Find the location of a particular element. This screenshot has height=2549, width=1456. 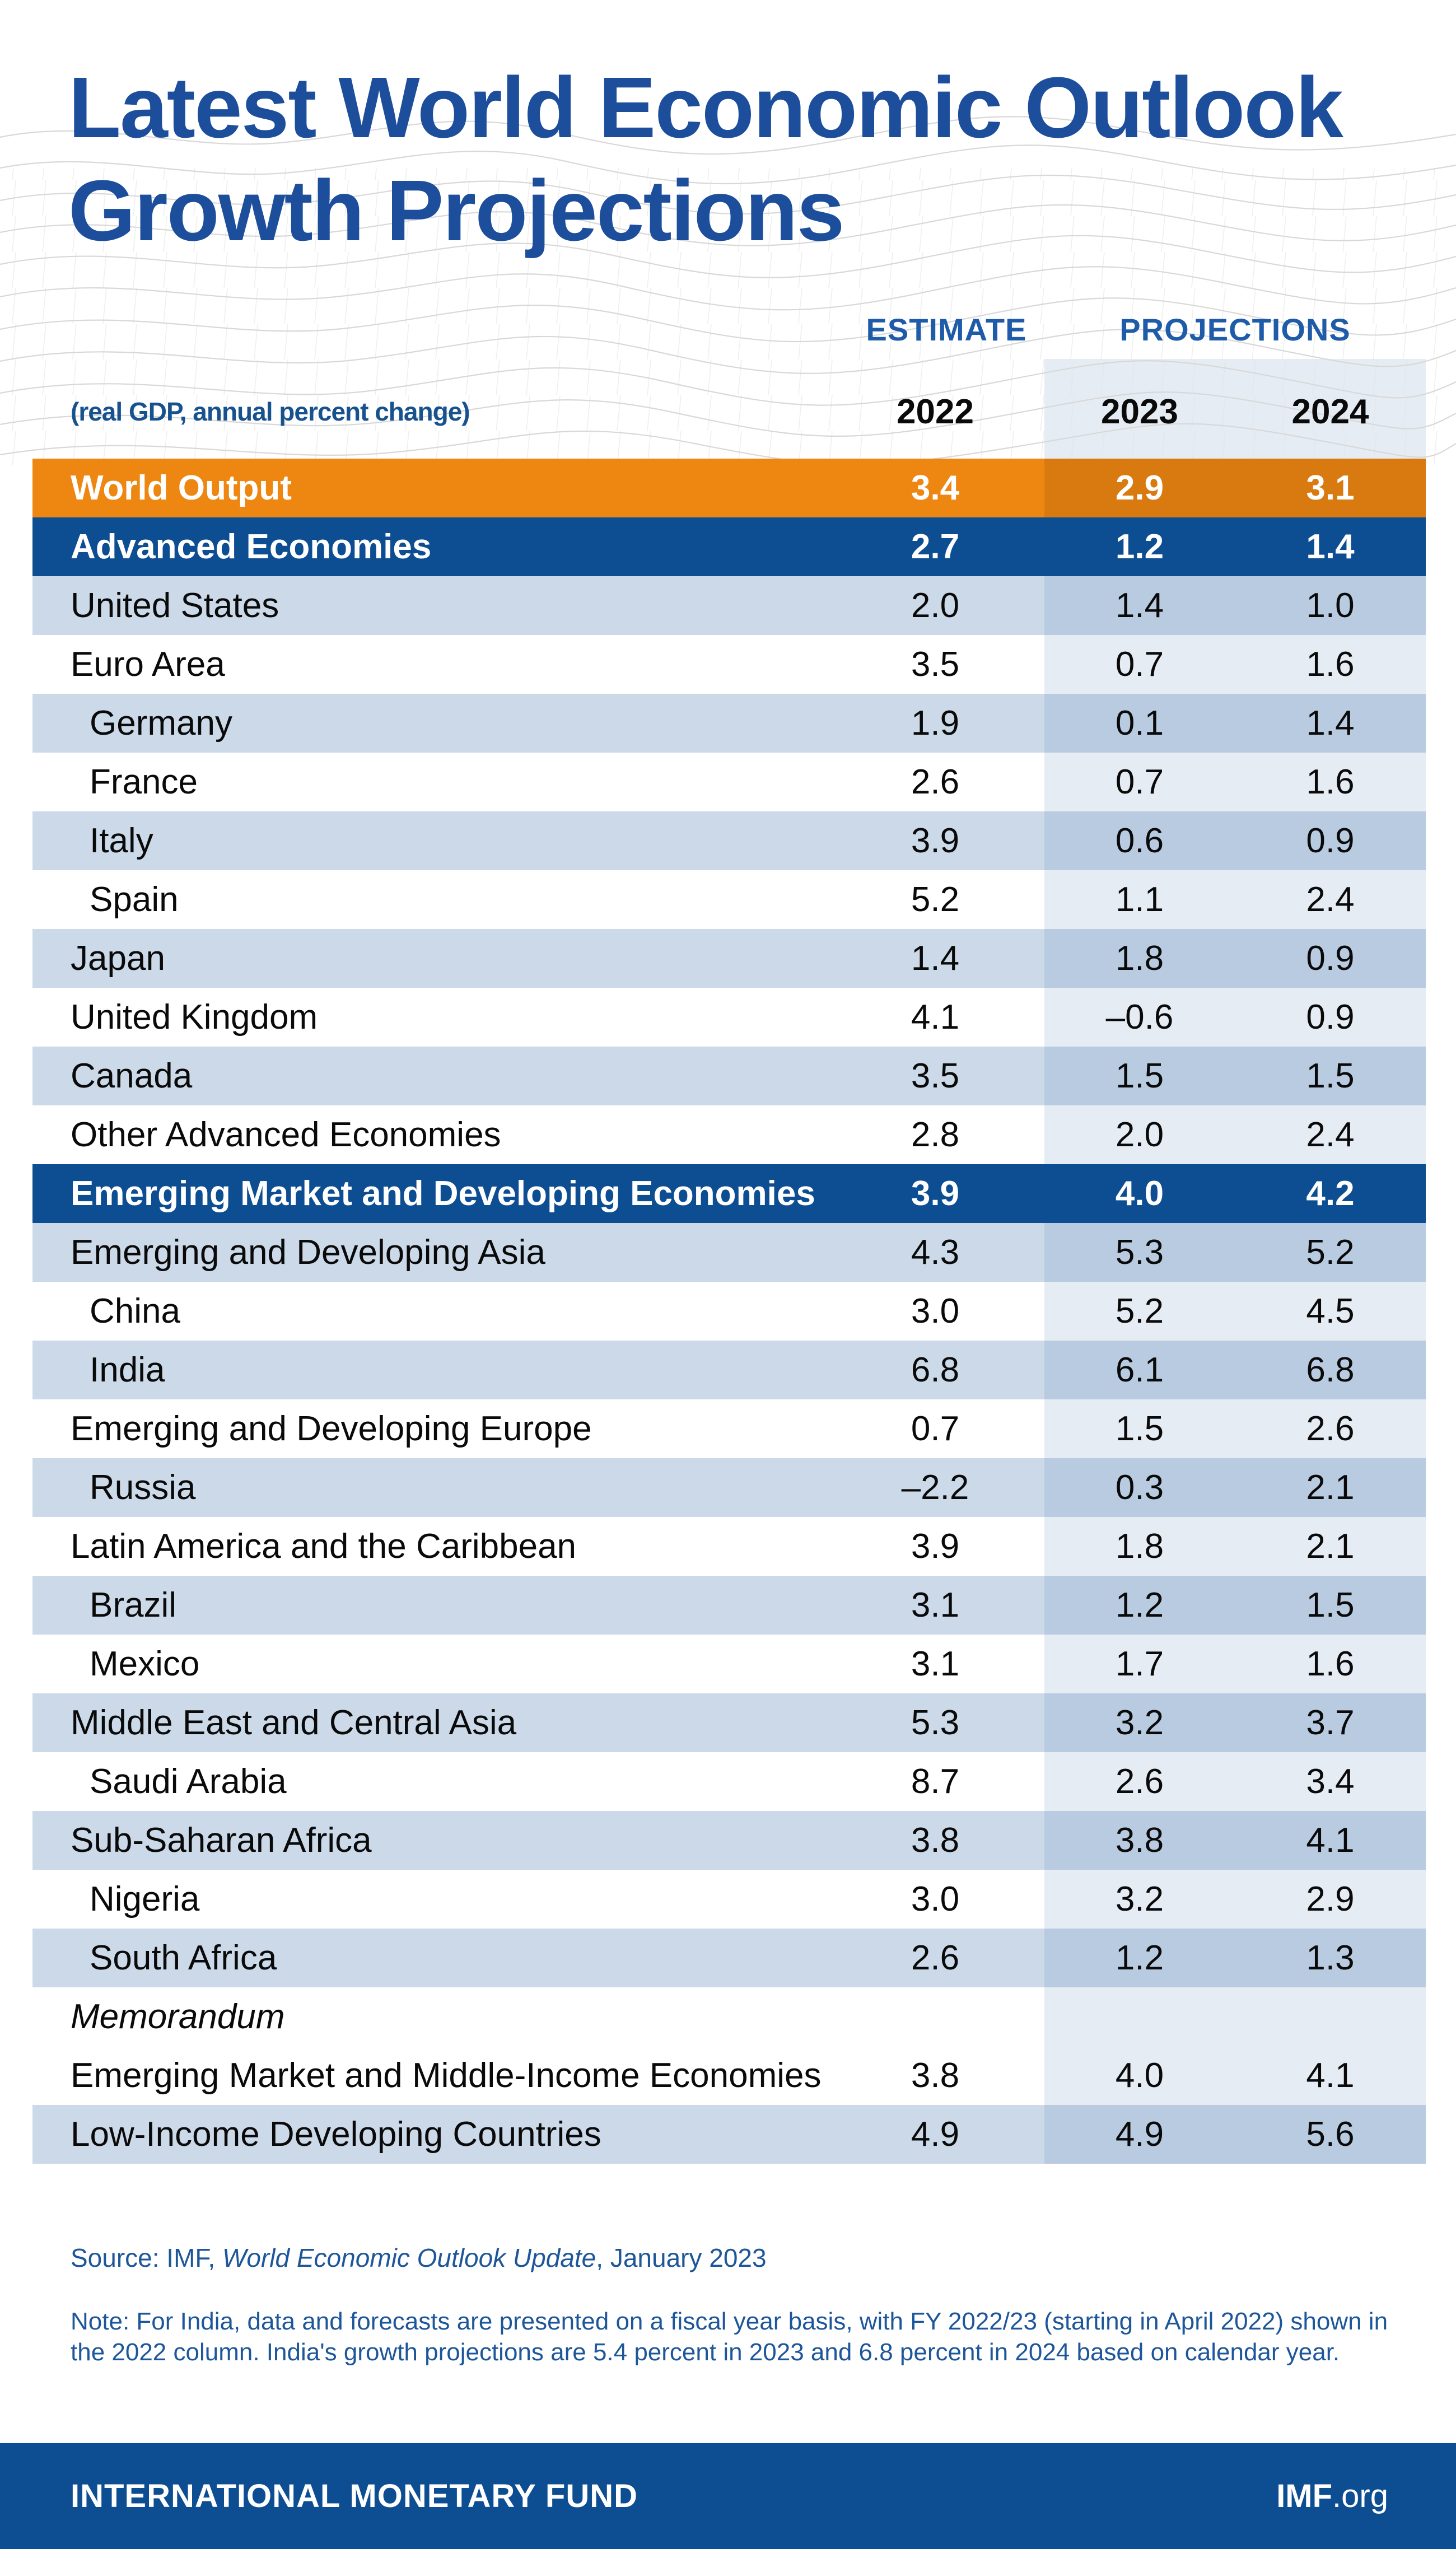

value-2023: –0.6 is located at coordinates (1140, 1018).